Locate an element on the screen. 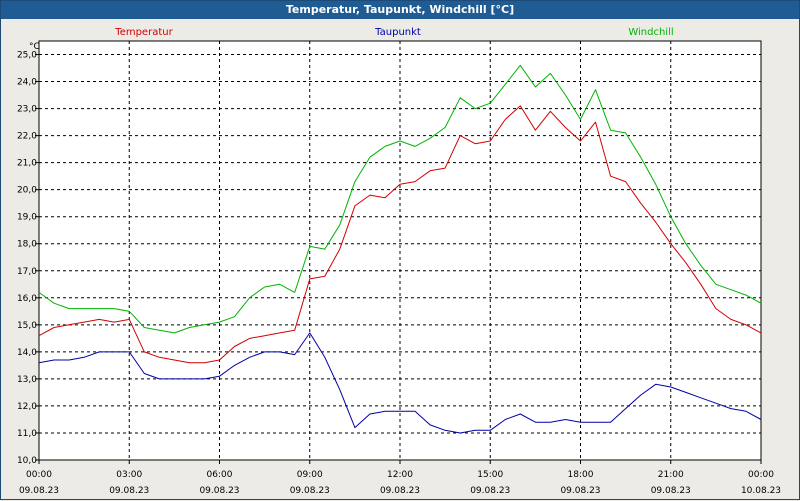  legend-item-taupunkt: Taupunkt is located at coordinates (397, 32).